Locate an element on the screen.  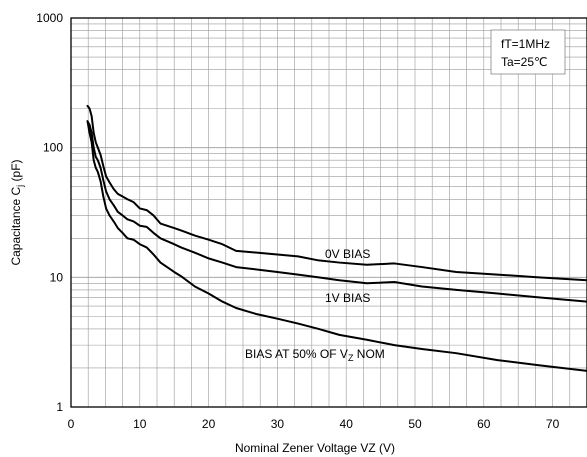
y-tick-label: 100 is located at coordinates (53, 148).